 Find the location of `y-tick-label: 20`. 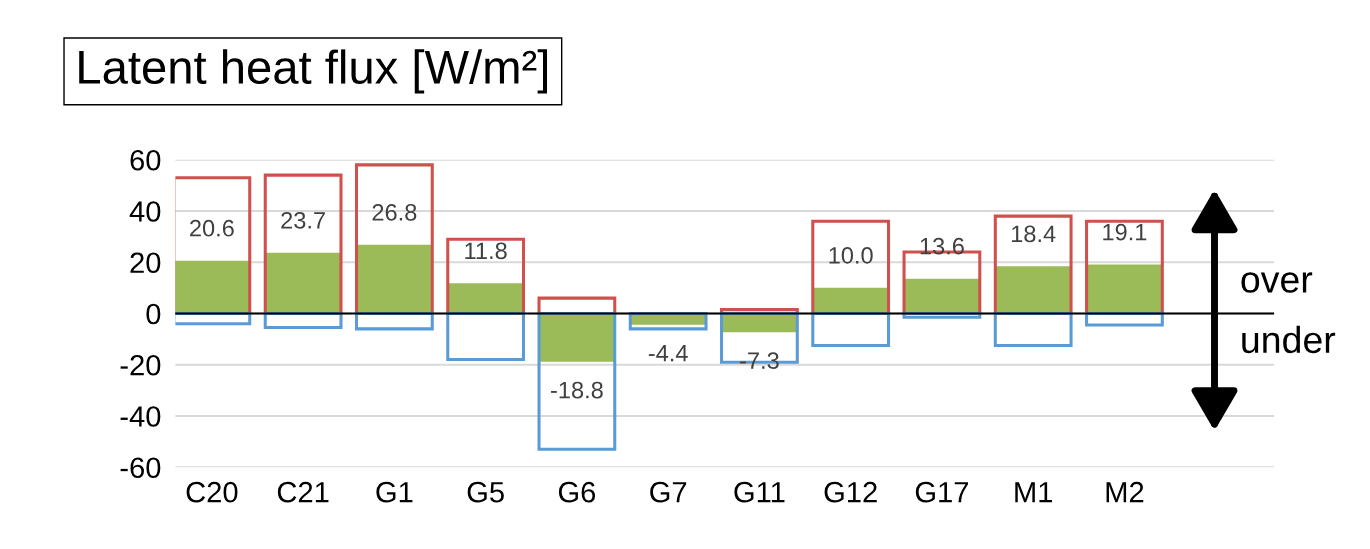

y-tick-label: 20 is located at coordinates (145, 263).